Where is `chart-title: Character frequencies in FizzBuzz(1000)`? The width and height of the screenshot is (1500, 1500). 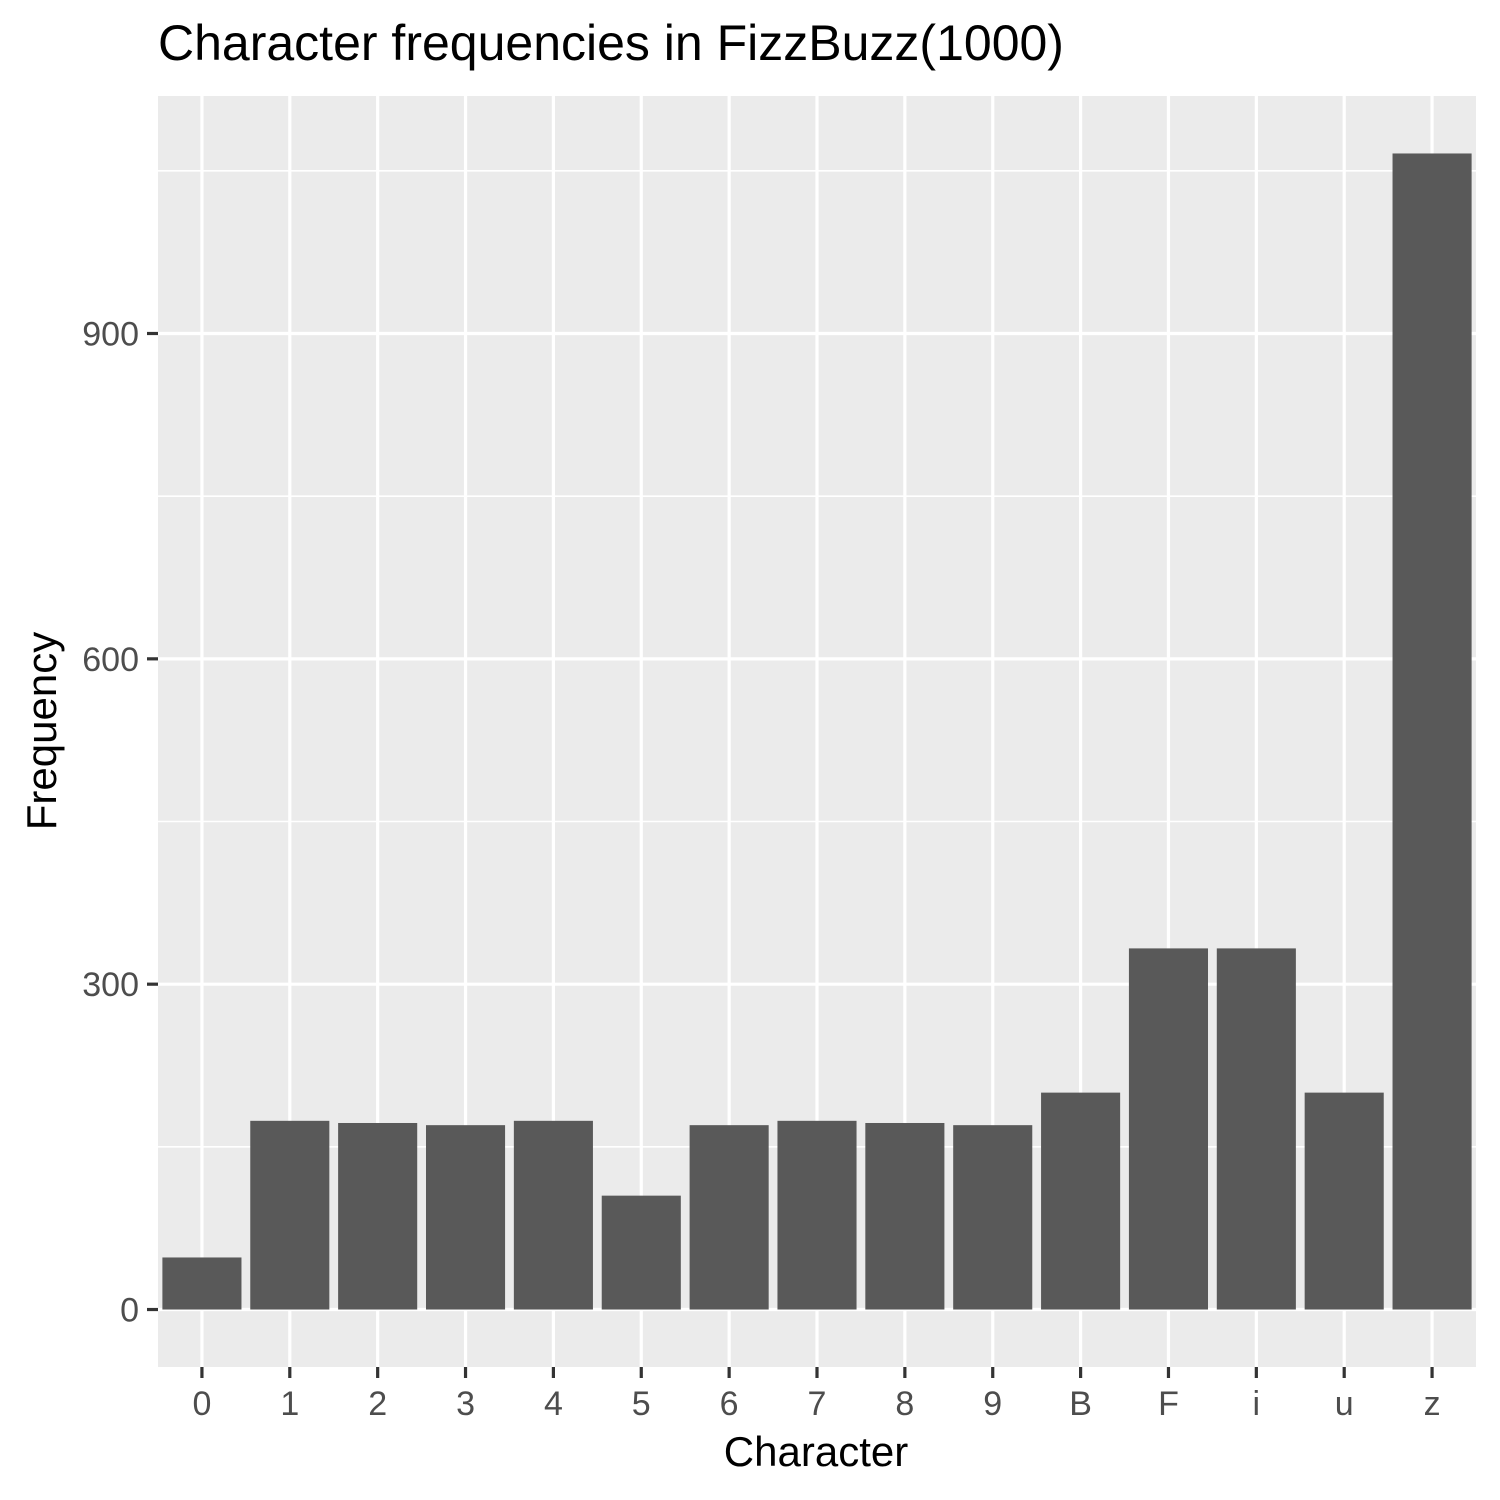 chart-title: Character frequencies in FizzBuzz(1000) is located at coordinates (611, 43).